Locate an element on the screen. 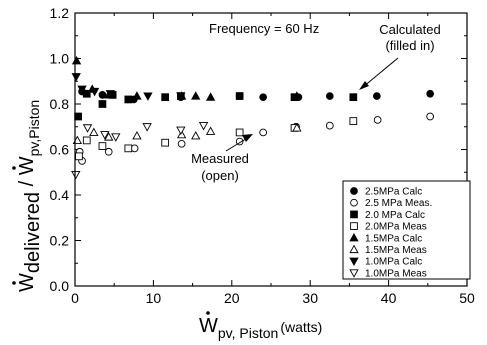  y-tick-label: 1.2 is located at coordinates (60, 13).